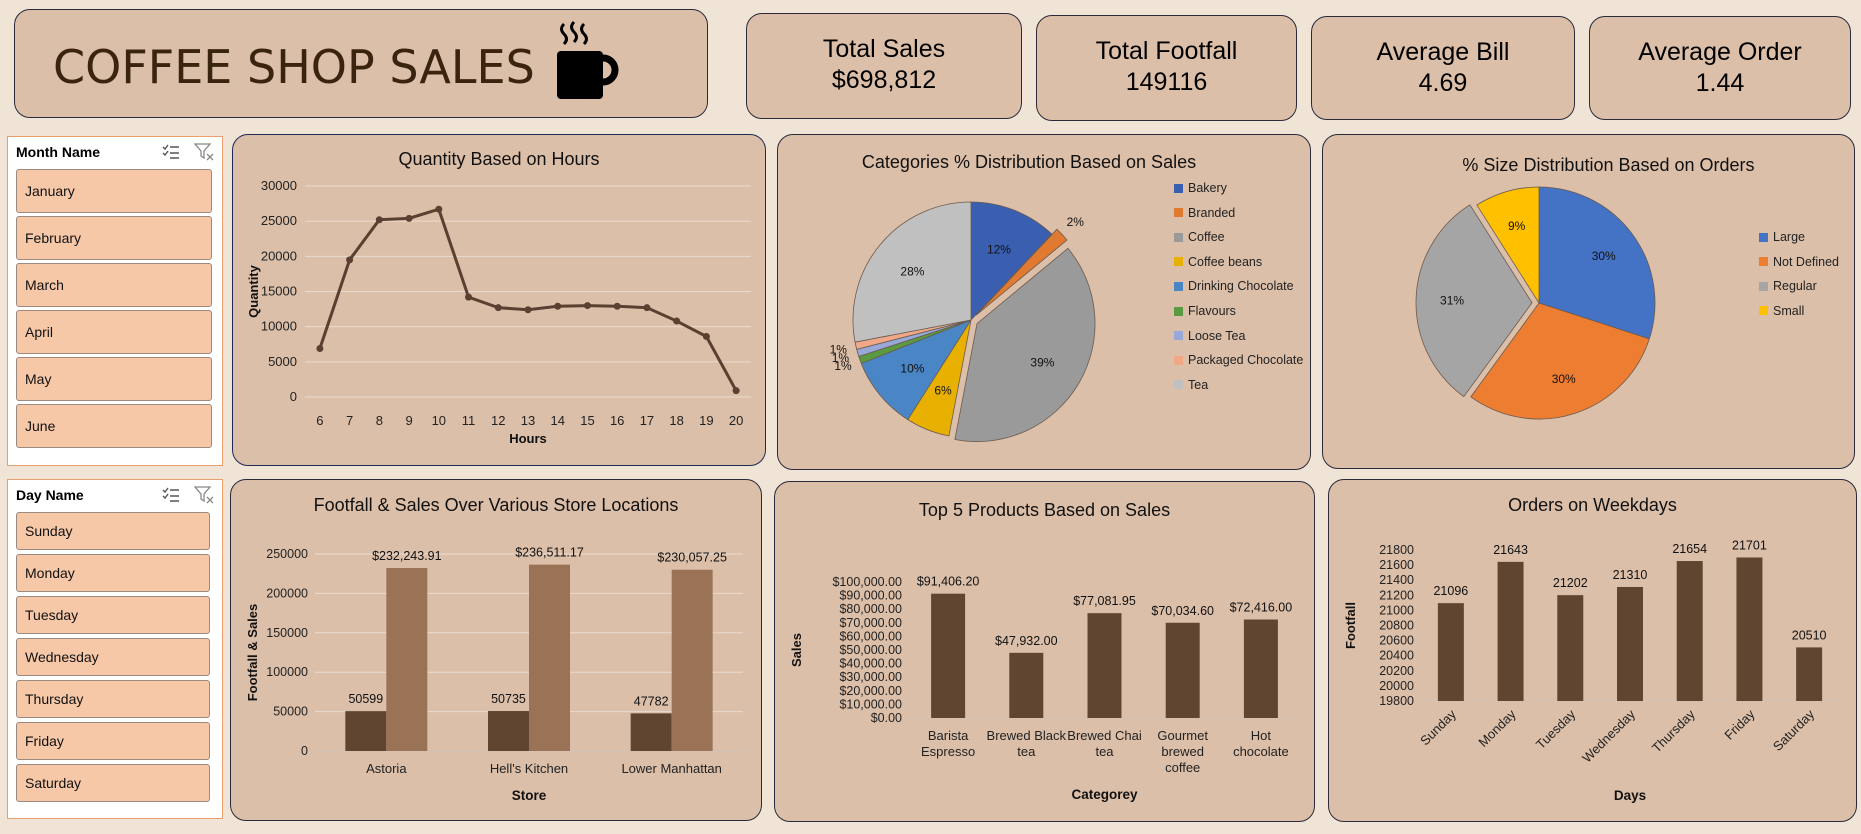 The width and height of the screenshot is (1861, 834). Describe the element at coordinates (1450, 591) in the screenshot. I see `data-label: 21096` at that location.